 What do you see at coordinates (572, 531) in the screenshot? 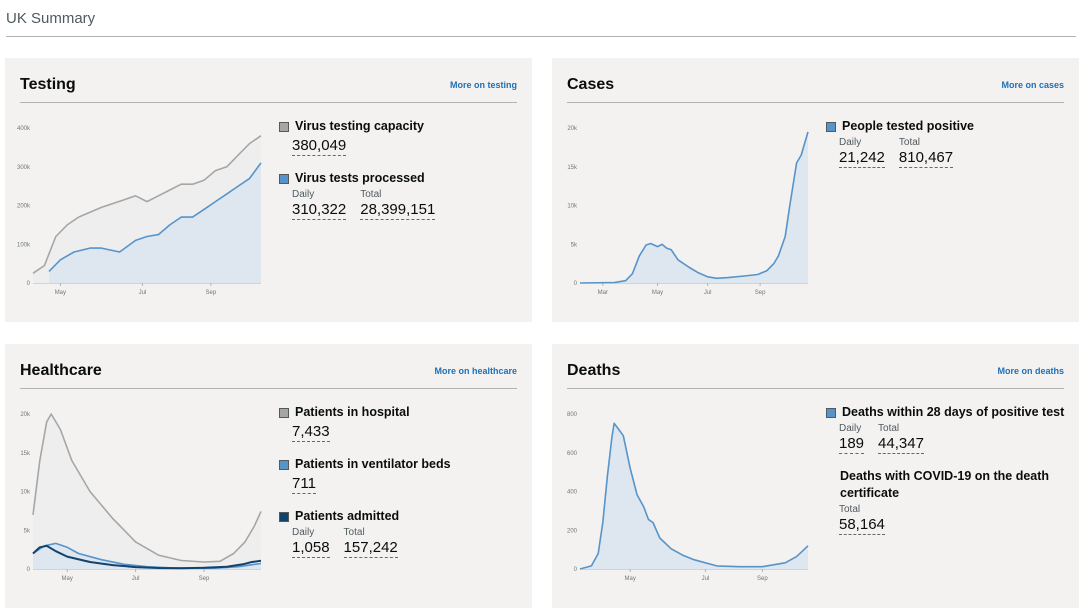
I see `y-tick-label: 200` at bounding box center [572, 531].